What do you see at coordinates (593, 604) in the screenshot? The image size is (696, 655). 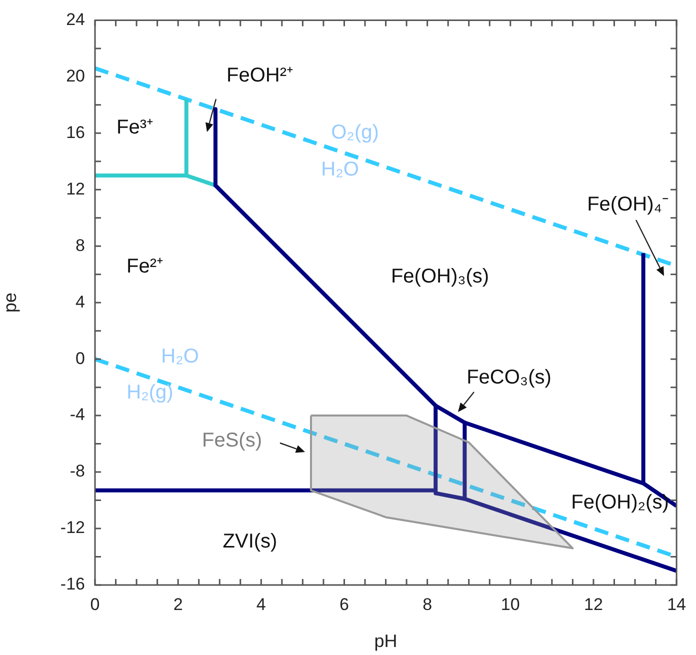 I see `x-tick-label: 12` at bounding box center [593, 604].